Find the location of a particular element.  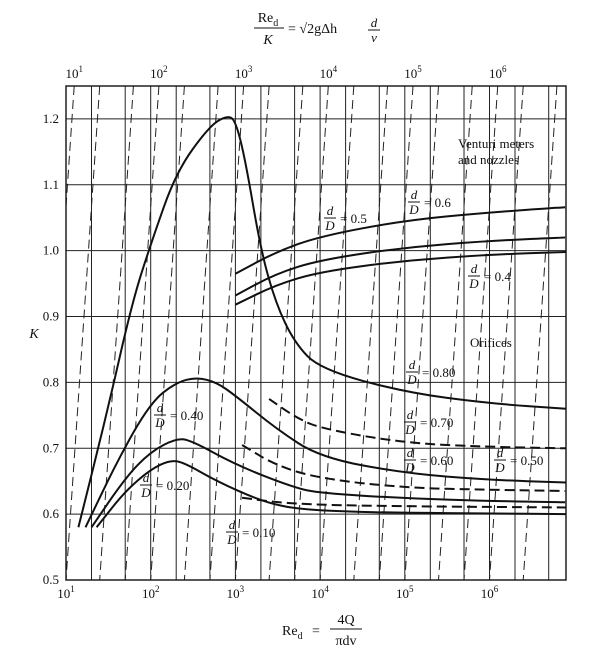

top-tick-label: 10⁵ is located at coordinates (413, 72).